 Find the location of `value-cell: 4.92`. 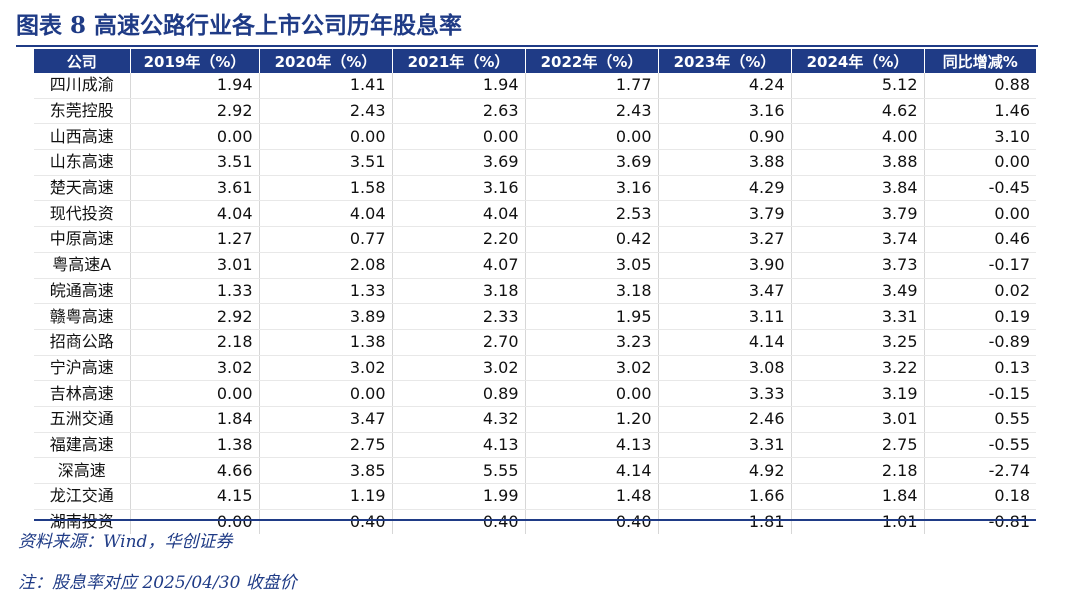

value-cell: 4.92 is located at coordinates (725, 470).